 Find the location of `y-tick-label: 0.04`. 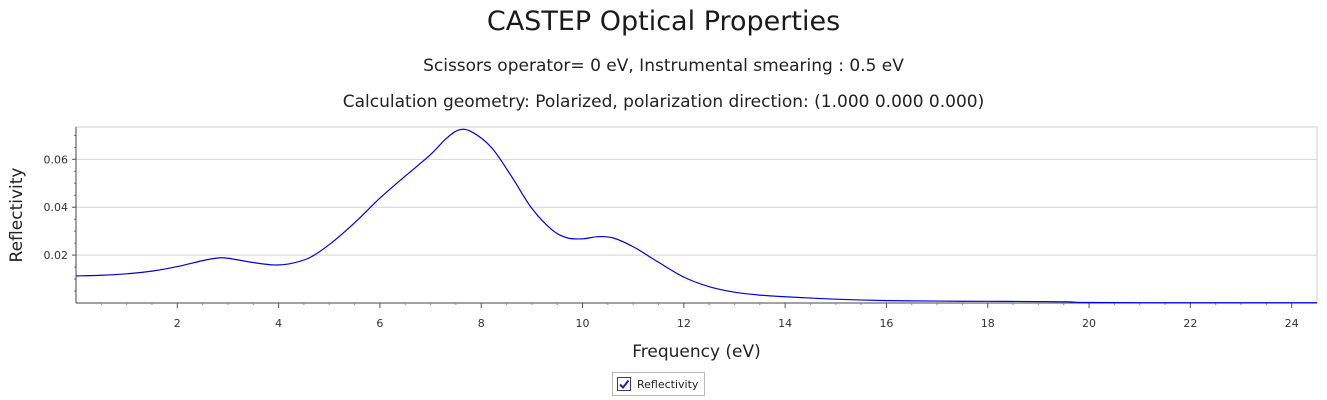

y-tick-label: 0.04 is located at coordinates (56, 207).